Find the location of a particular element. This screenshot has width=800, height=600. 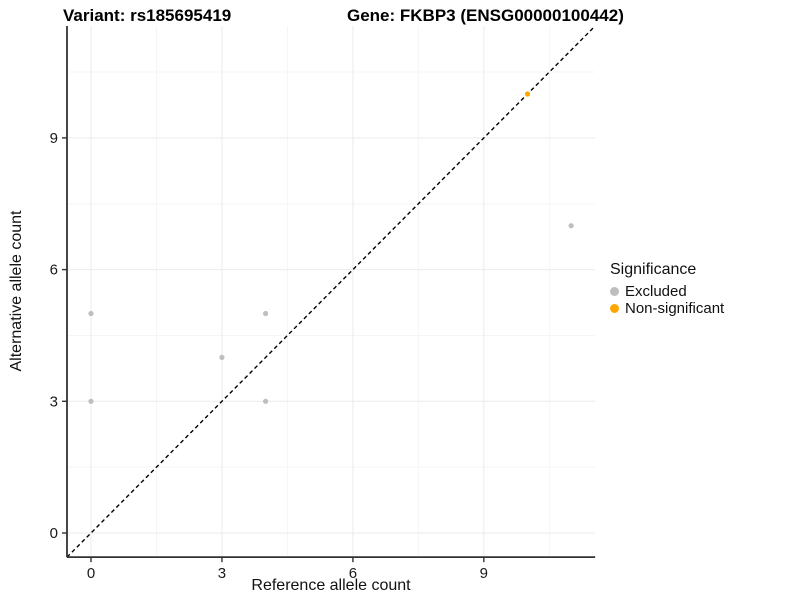

x-axis-title: Reference allele count is located at coordinates (331, 585).